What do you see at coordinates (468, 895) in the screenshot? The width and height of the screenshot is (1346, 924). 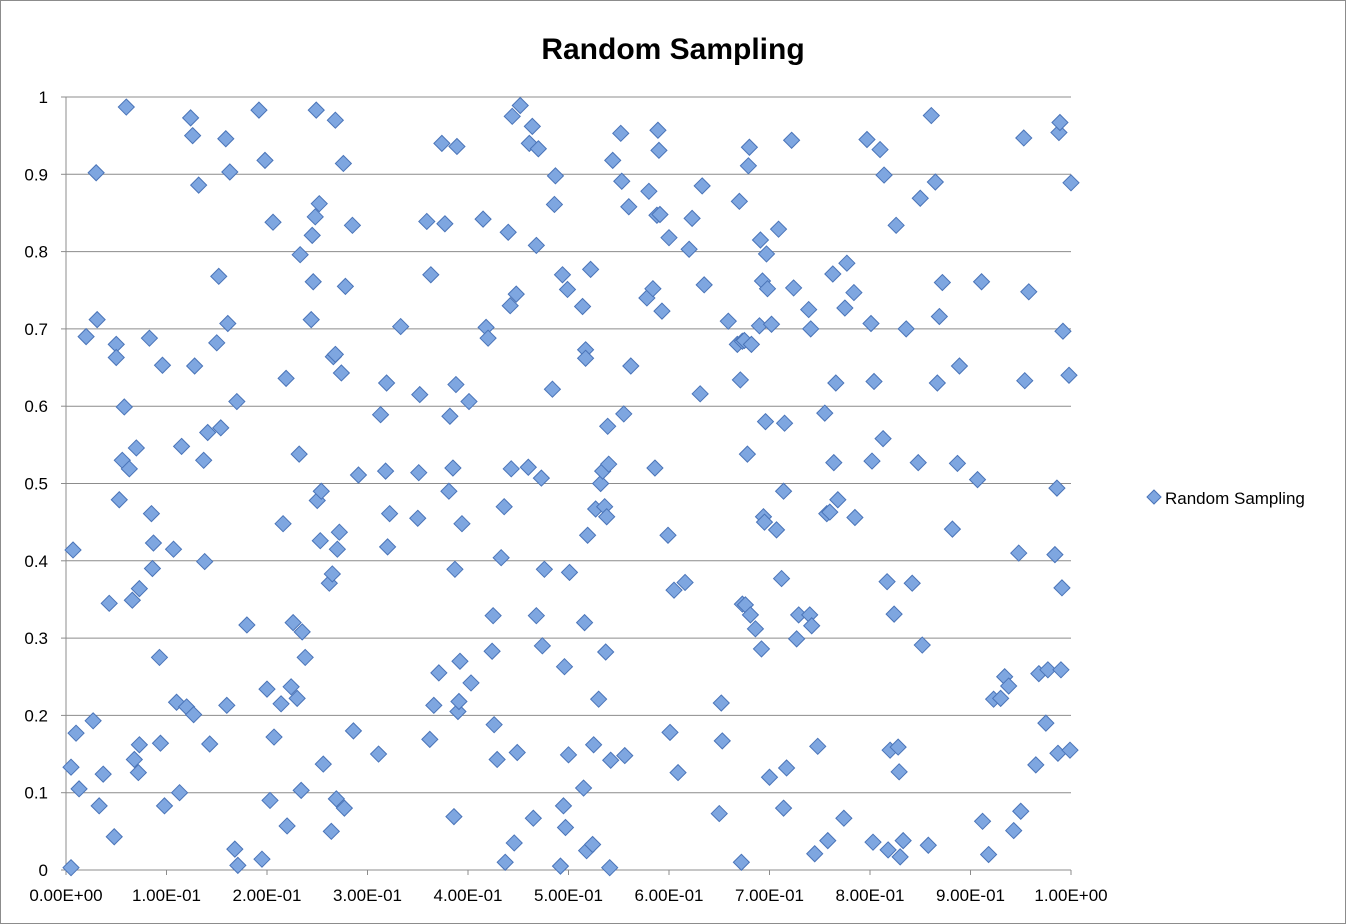 I see `x-tick-label: 4.00E-01` at bounding box center [468, 895].